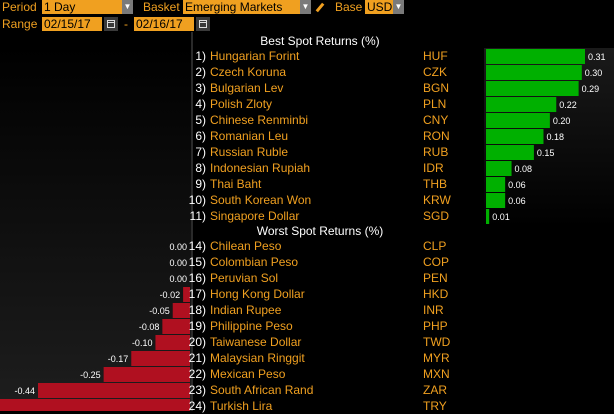 The height and width of the screenshot is (414, 614). Describe the element at coordinates (321, 72) in the screenshot. I see `list-item: 2) Czech Koruna CZK` at that location.